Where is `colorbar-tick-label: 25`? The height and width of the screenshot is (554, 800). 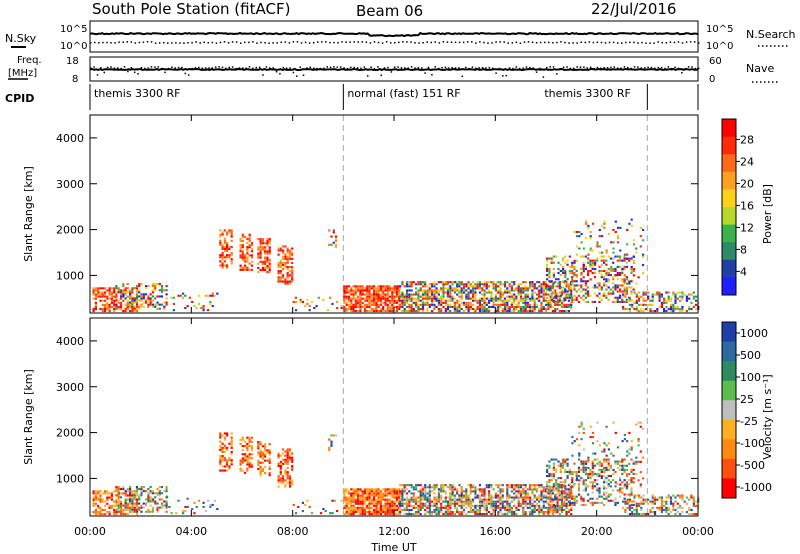
colorbar-tick-label: 25 is located at coordinates (747, 399).